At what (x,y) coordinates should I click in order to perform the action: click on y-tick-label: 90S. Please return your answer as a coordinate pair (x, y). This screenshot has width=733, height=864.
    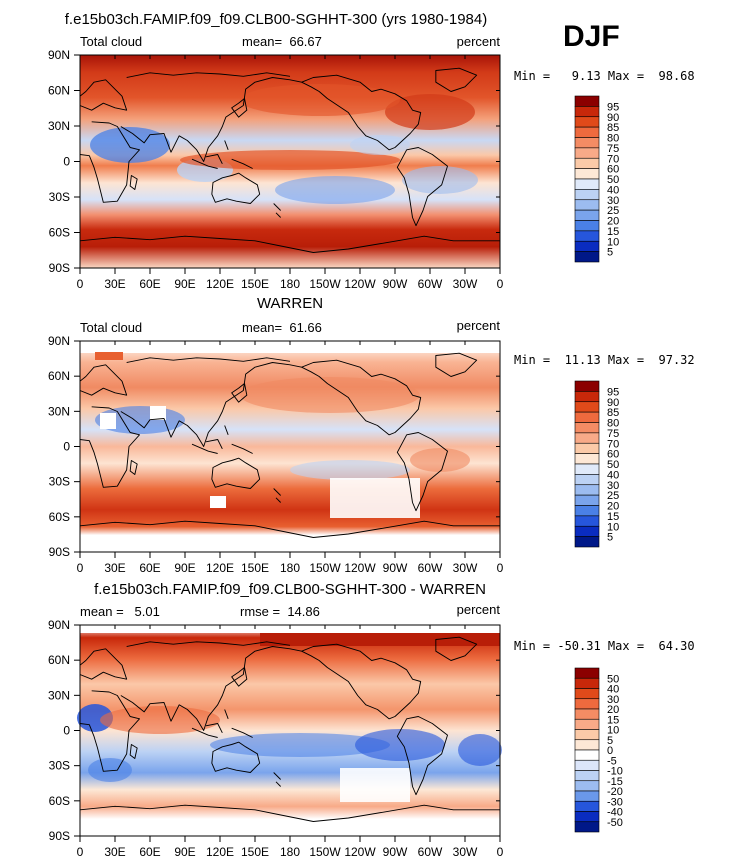
    Looking at the image, I should click on (59, 268).